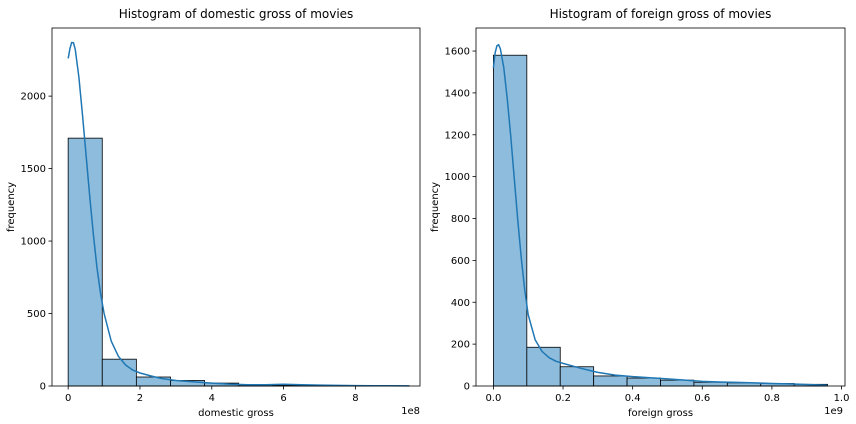  I want to click on y-tick-label: 400, so click(460, 303).